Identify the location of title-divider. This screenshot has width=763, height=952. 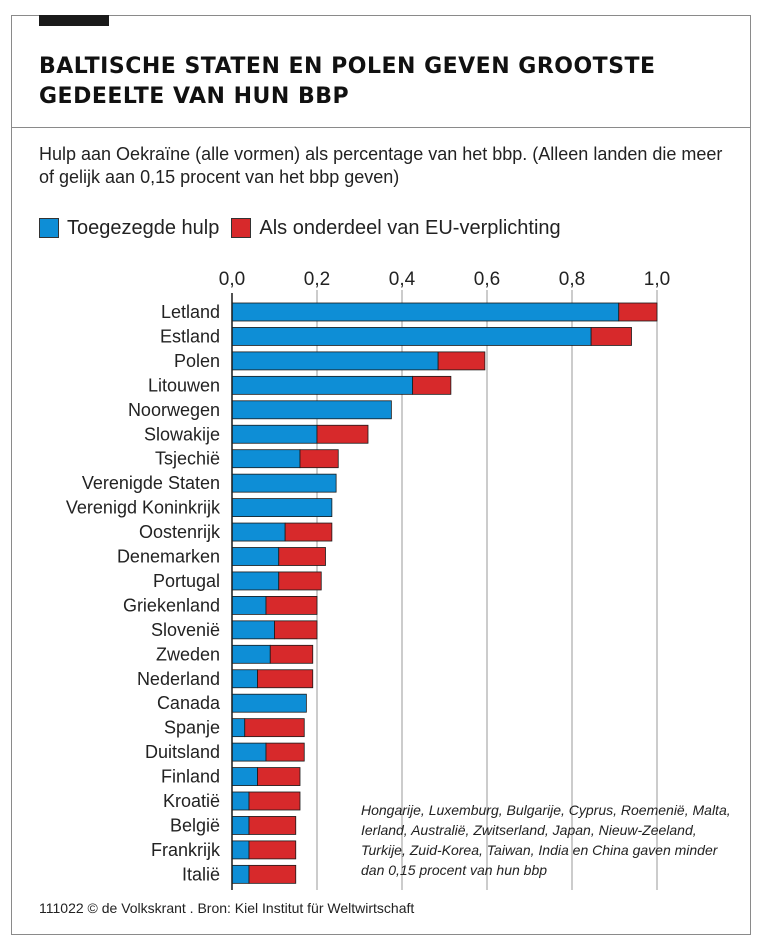
(381, 127).